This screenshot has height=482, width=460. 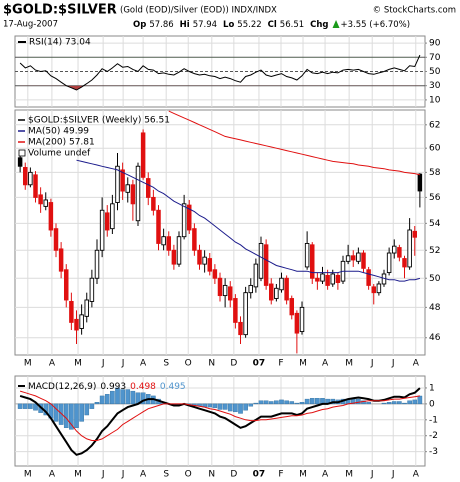 I want to click on legend-label: Volume undef, so click(x=59, y=154).